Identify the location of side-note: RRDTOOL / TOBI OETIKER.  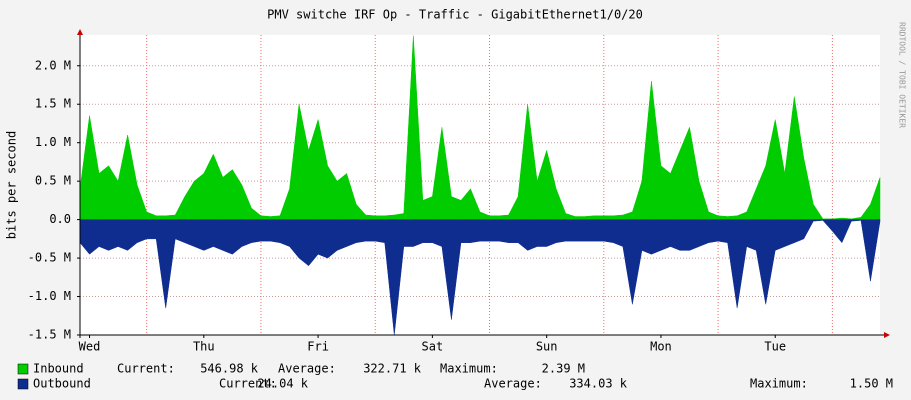
(902, 75).